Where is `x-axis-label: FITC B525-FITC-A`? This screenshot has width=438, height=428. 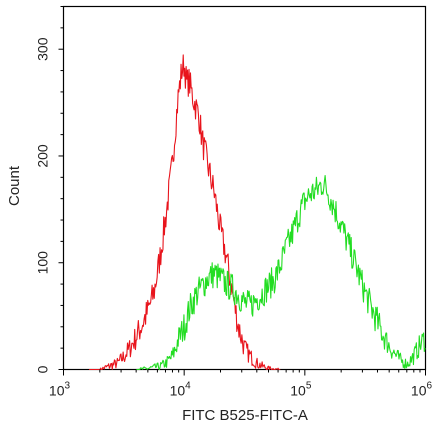 x-axis-label: FITC B525-FITC-A is located at coordinates (245, 415).